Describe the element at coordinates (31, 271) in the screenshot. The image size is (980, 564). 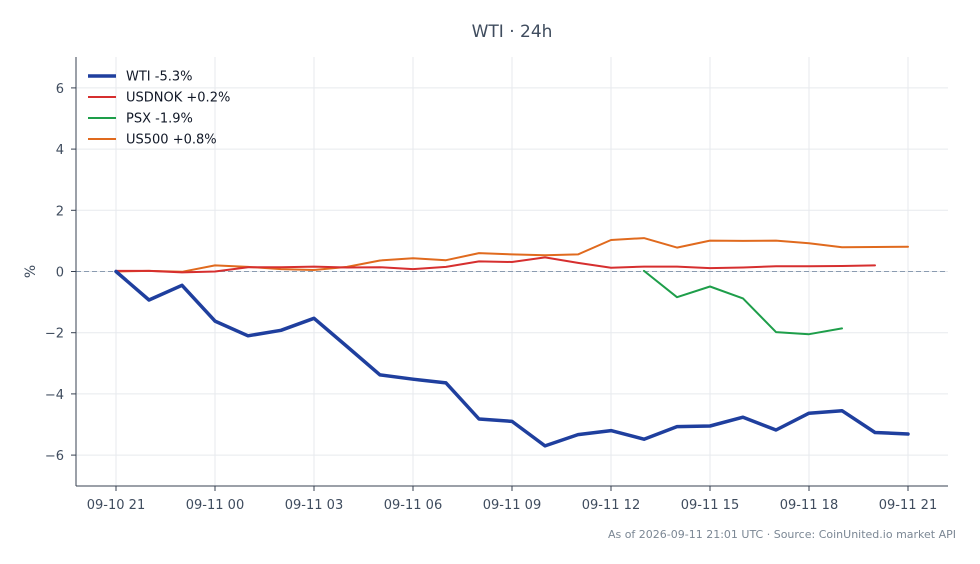
I see `y-axis-label: %` at that location.